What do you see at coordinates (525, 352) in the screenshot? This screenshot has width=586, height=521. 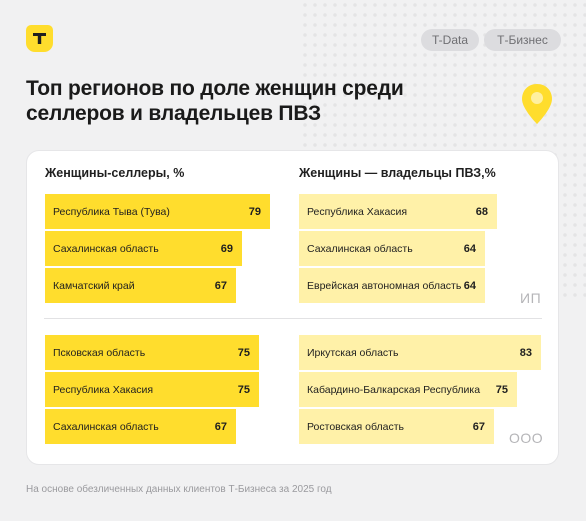 I see `bar-value-label: 83` at bounding box center [525, 352].